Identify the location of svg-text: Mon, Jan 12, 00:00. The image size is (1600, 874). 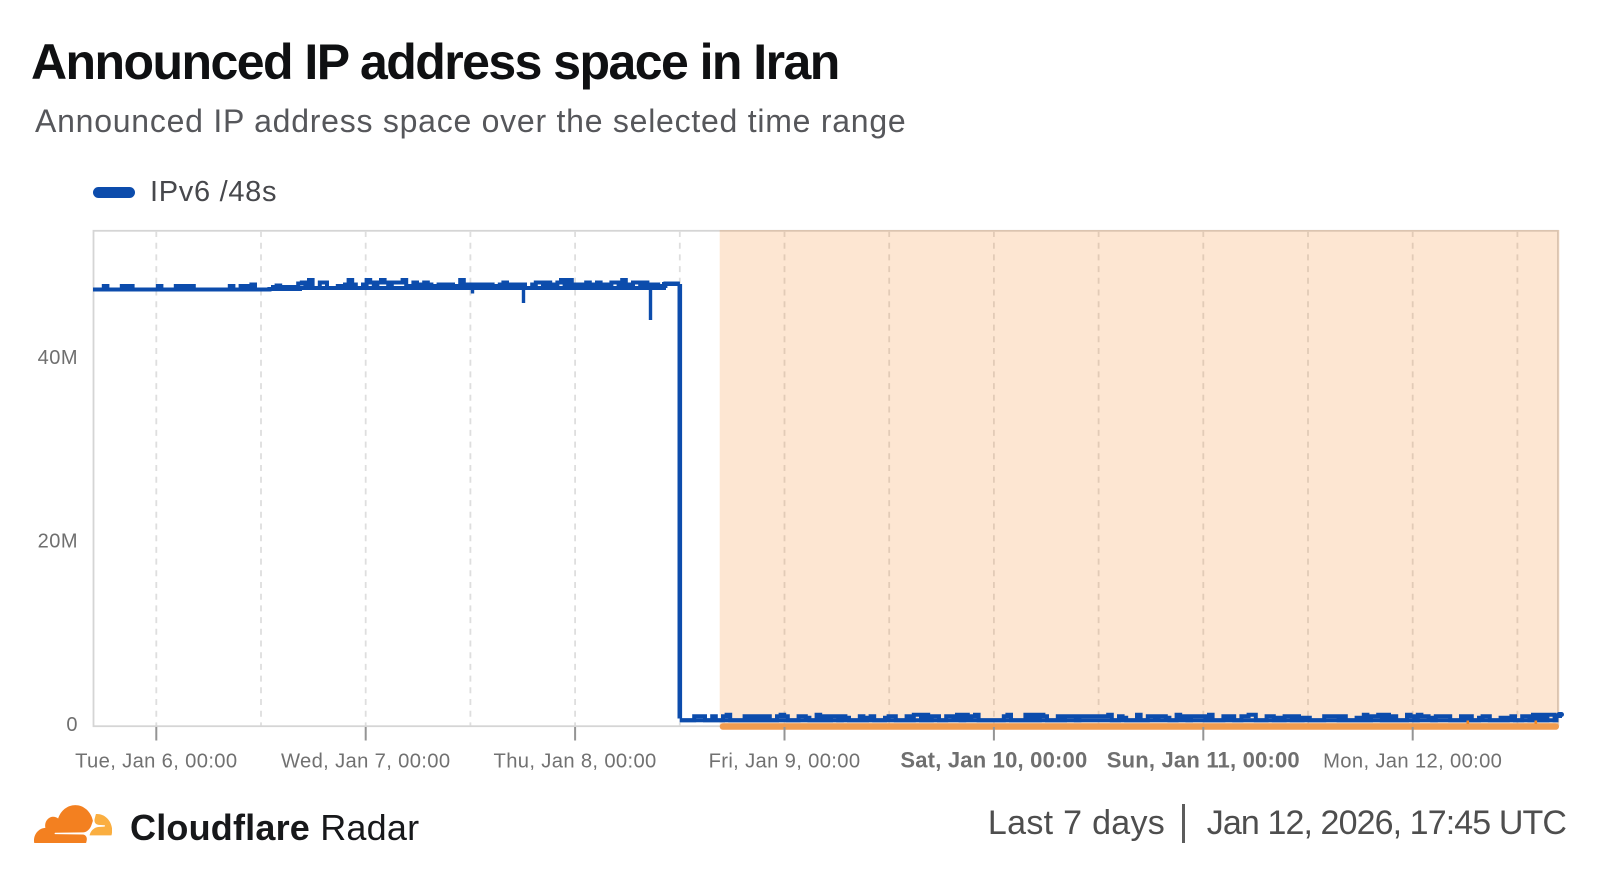
(1412, 762).